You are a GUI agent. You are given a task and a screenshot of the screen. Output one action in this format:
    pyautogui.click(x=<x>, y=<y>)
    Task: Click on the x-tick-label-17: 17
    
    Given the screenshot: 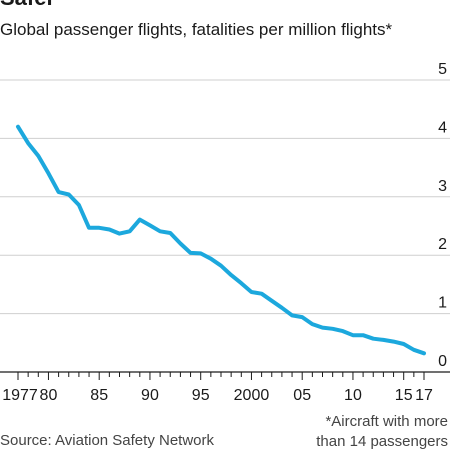 What is the action you would take?
    pyautogui.click(x=424, y=395)
    